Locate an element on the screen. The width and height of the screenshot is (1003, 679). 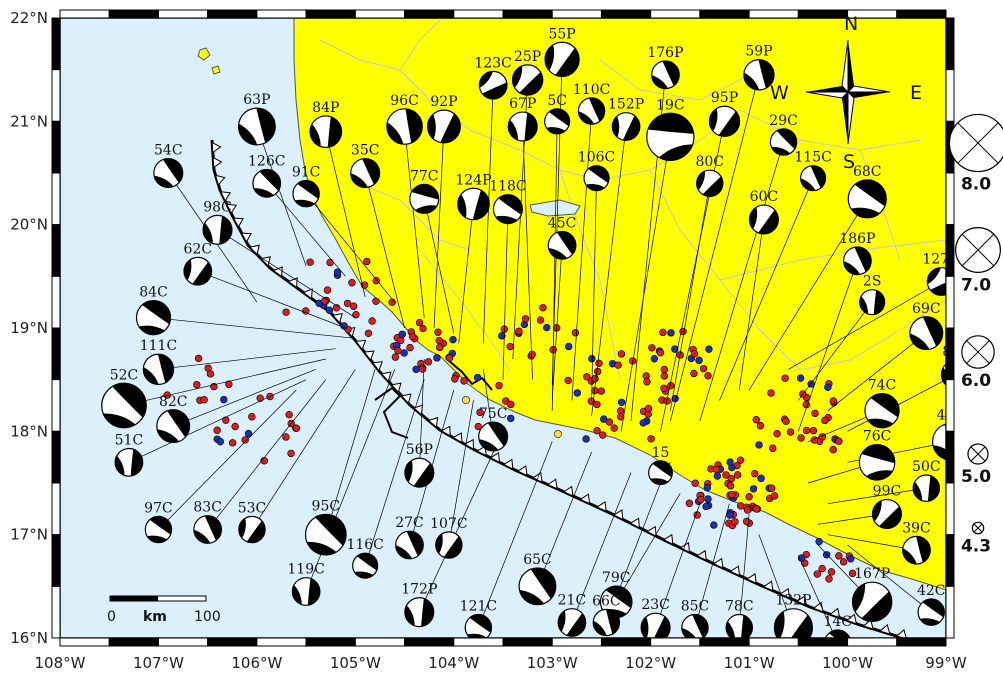
focal-mechanism: 123C is located at coordinates (493, 77).